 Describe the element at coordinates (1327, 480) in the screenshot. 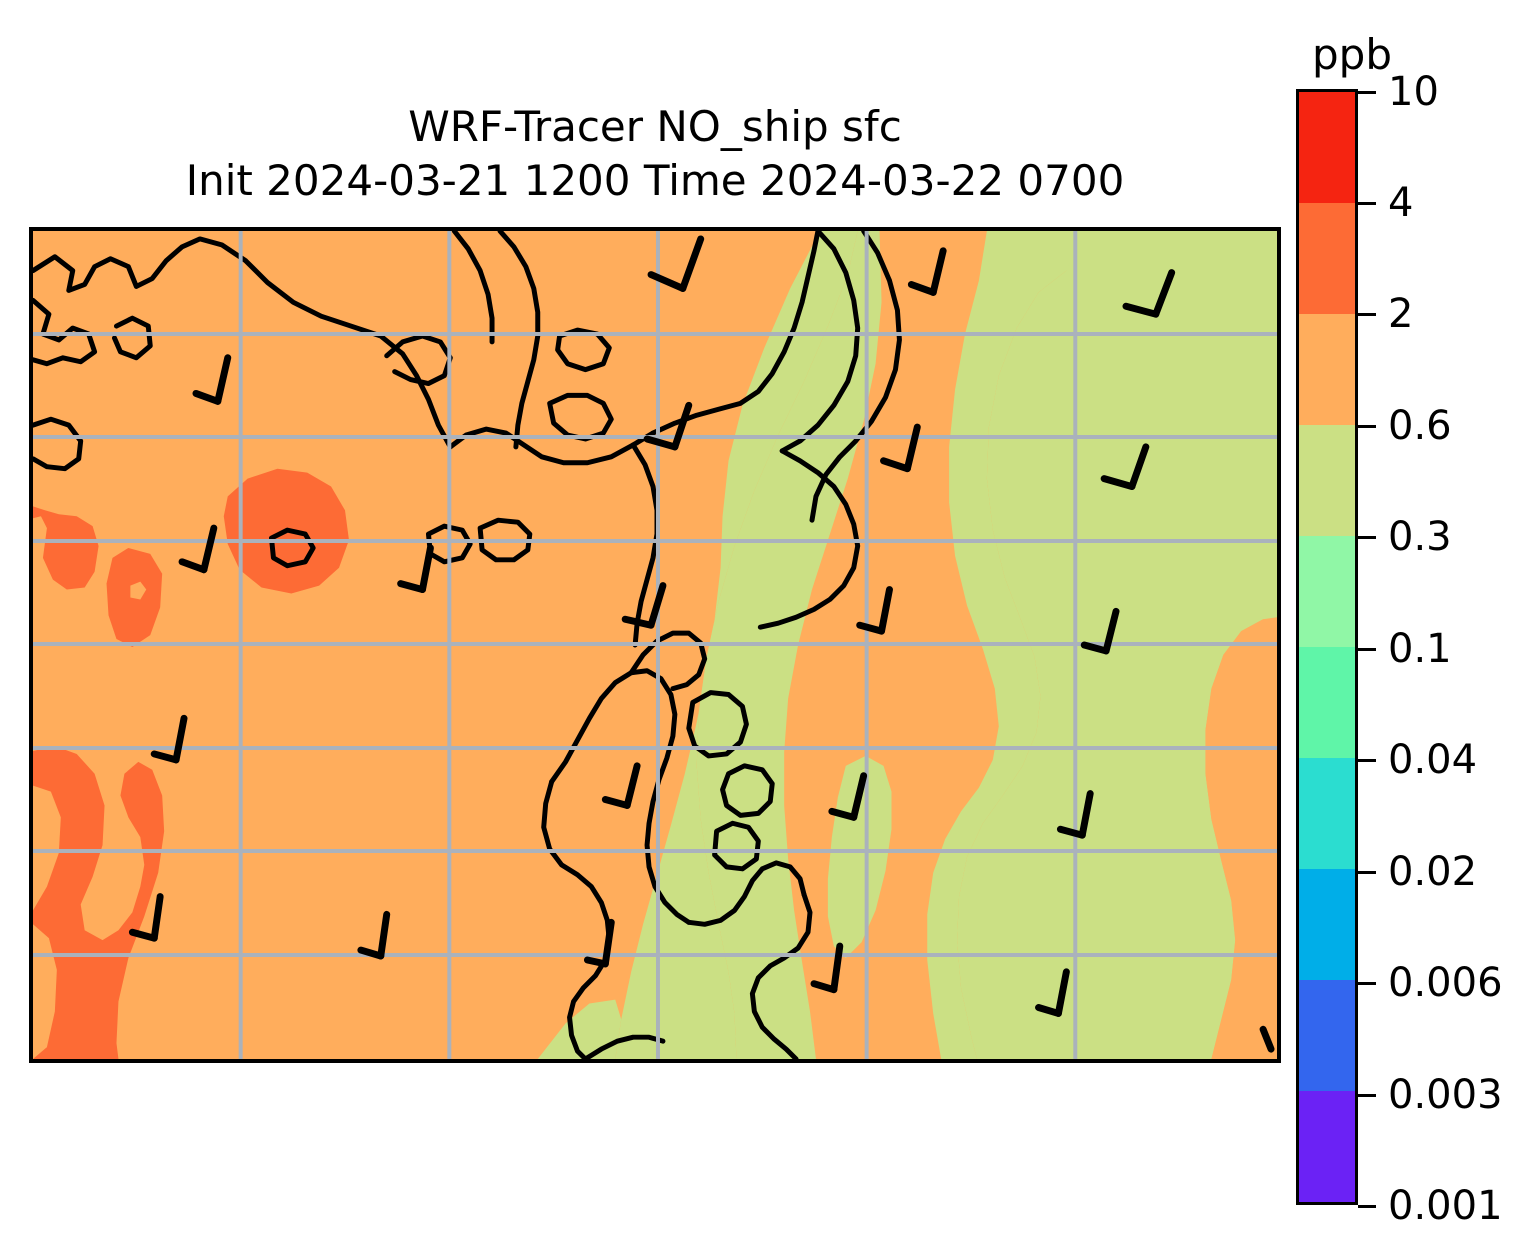

I see `colorbar-band-0.3-0.6` at that location.